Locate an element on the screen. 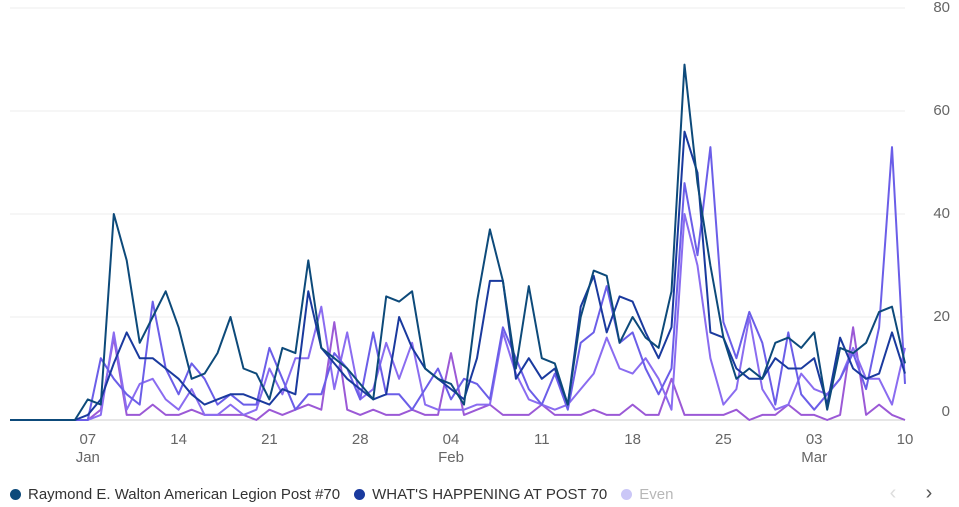 This screenshot has width=959, height=507. x-tick-label: 03 is located at coordinates (814, 439).